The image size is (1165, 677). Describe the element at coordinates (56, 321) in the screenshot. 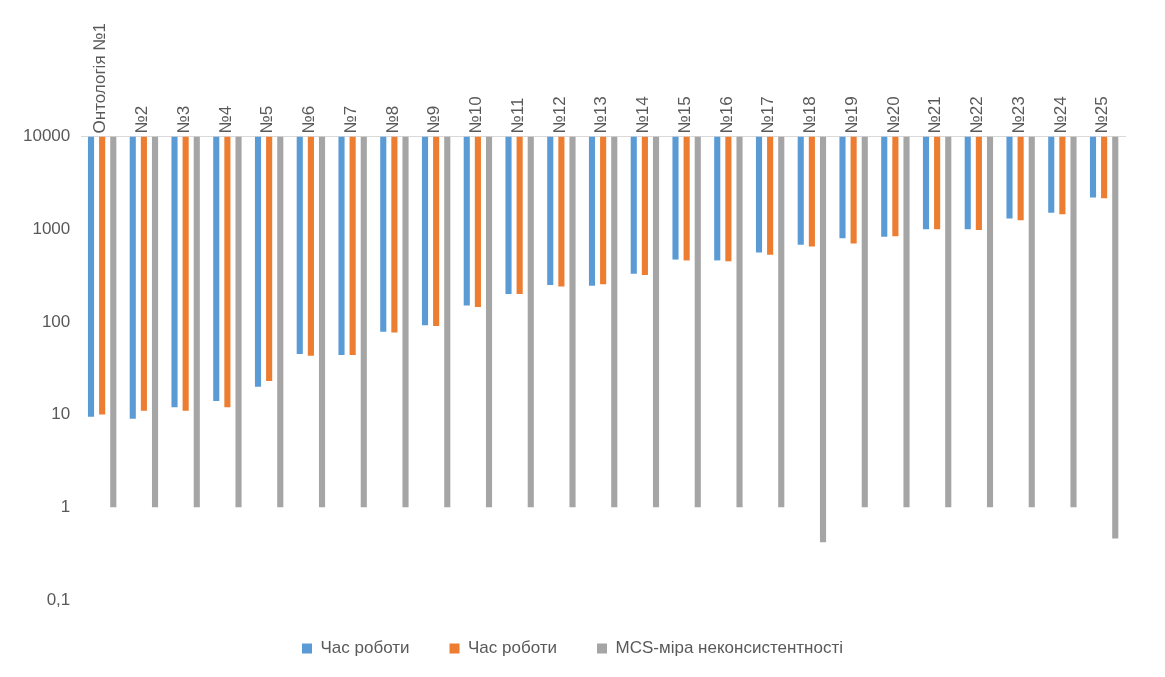

I see `y-tick-label: 100` at that location.